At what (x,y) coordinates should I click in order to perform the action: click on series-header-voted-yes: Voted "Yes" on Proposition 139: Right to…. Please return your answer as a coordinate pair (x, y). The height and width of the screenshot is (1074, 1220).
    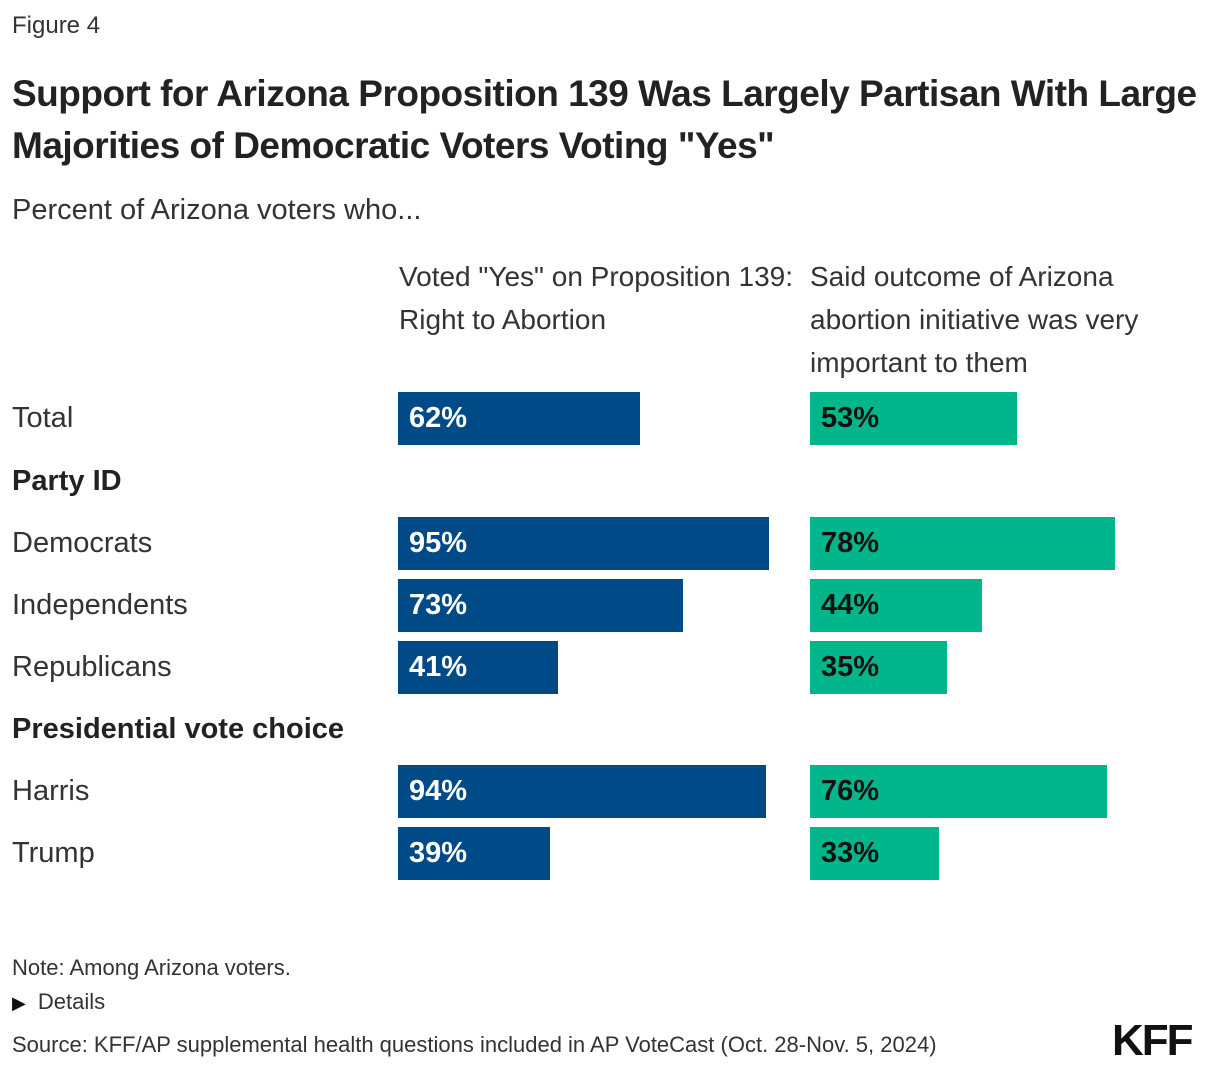
    Looking at the image, I should click on (596, 298).